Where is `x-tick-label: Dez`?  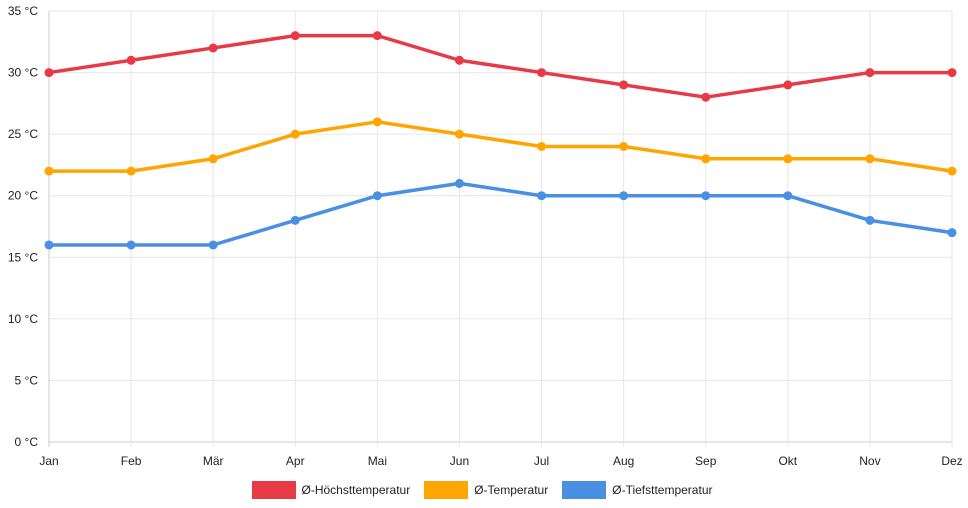
x-tick-label: Dez is located at coordinates (951, 461).